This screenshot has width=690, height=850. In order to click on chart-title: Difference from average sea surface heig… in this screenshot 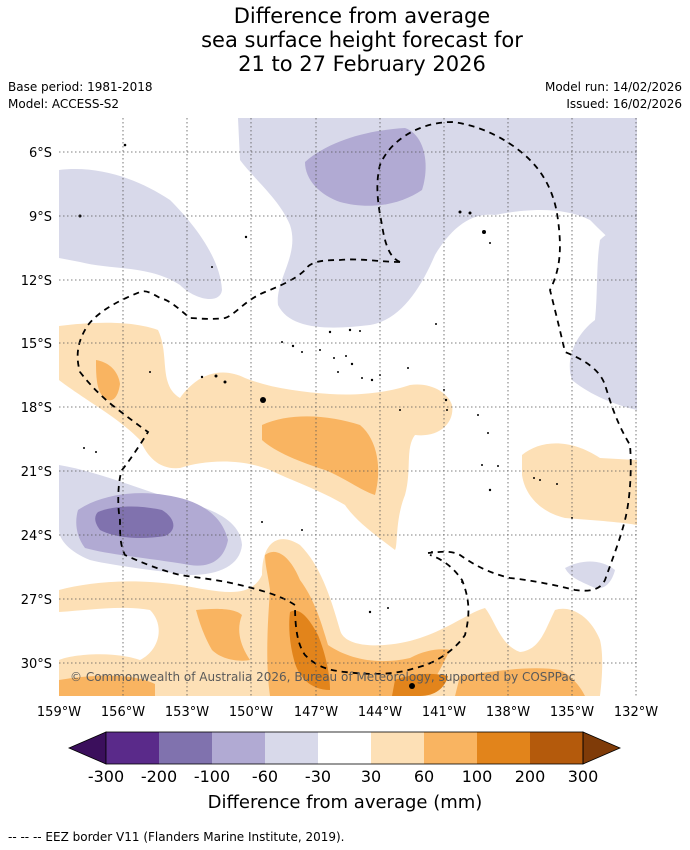, I will do `click(345, 40)`.